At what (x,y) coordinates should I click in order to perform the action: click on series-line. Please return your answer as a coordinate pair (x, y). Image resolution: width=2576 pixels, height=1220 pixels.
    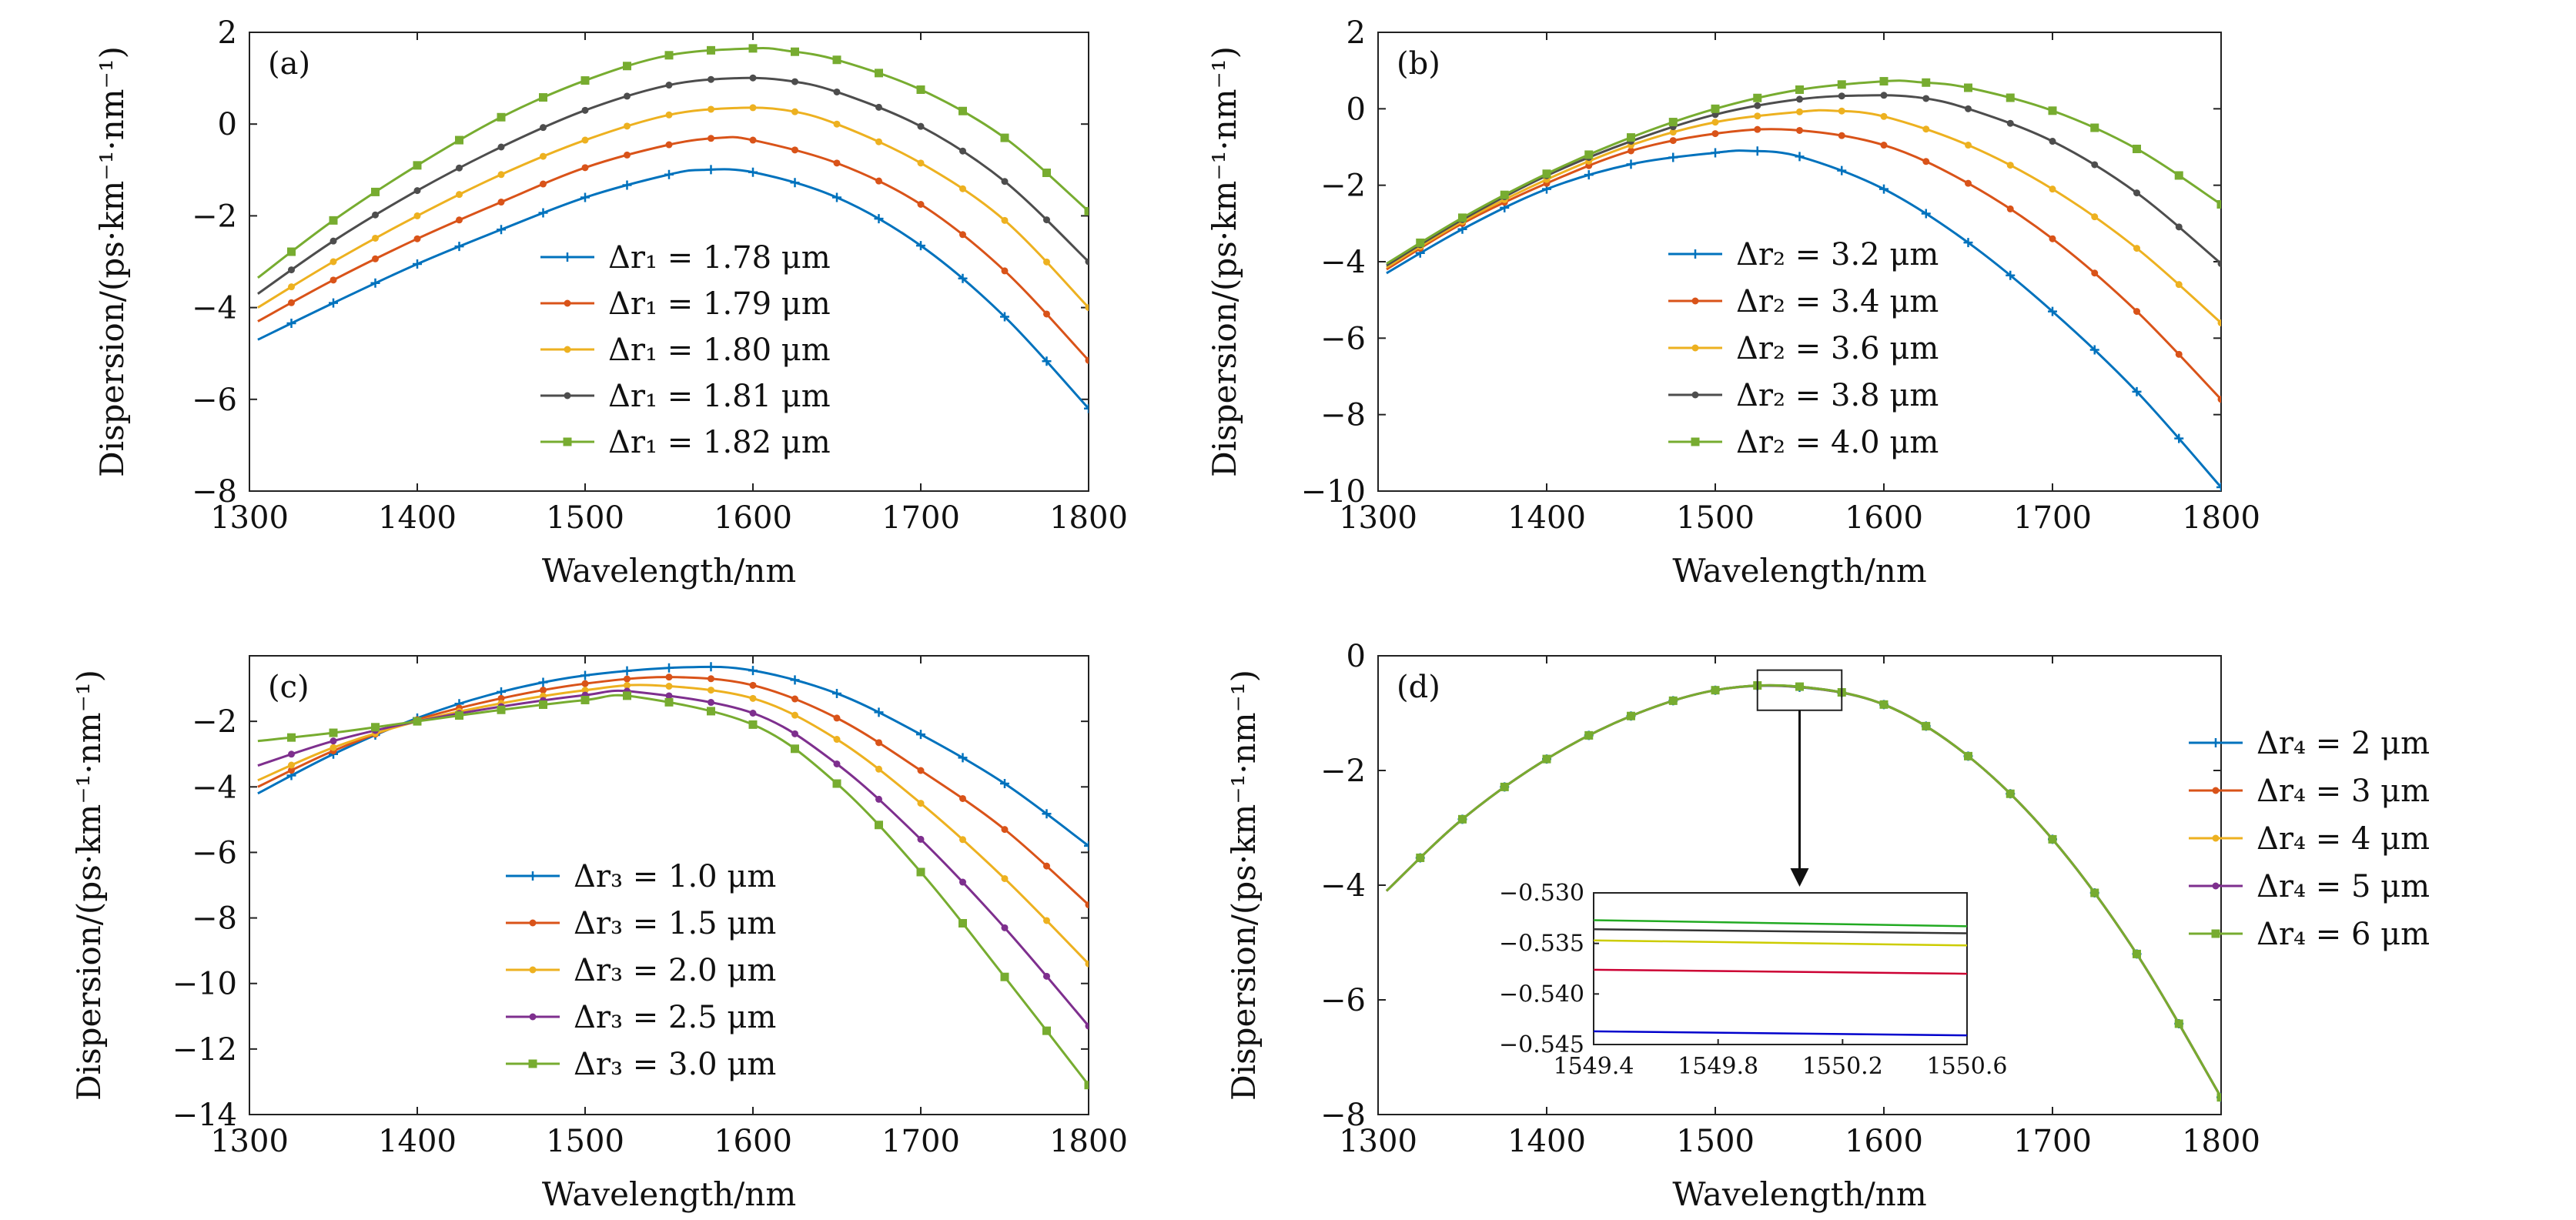
    Looking at the image, I should click on (673, 288).